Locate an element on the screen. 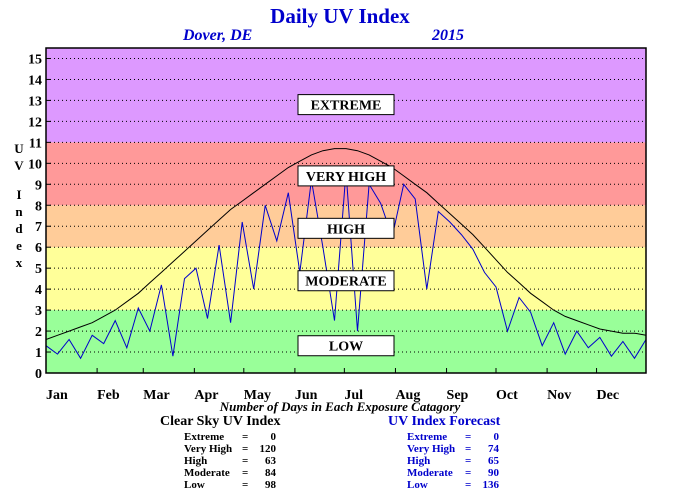 The width and height of the screenshot is (680, 500). clear-sky-row: Low = 98 is located at coordinates (220, 485).